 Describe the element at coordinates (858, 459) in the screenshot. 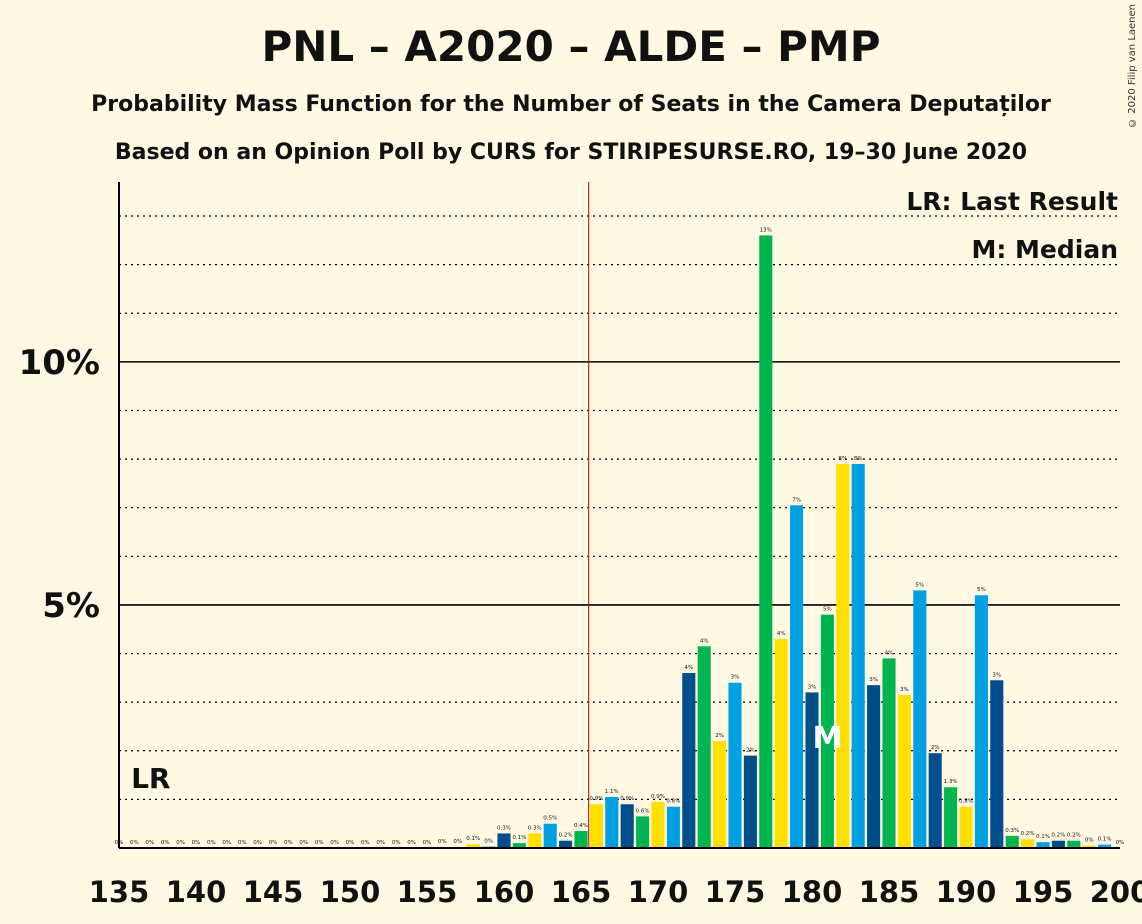

I see `bar-value-label: 8%` at that location.